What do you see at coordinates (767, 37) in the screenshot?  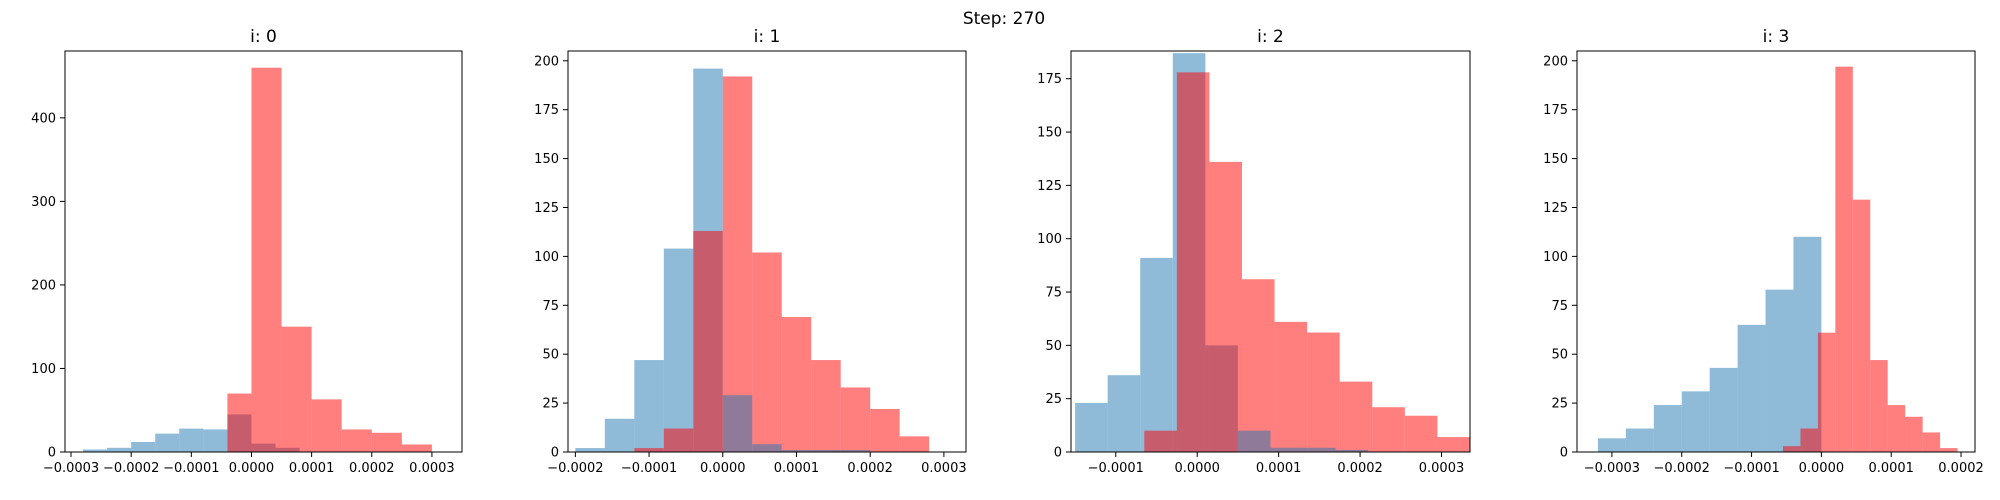 I see `subplot-title: i: 1` at bounding box center [767, 37].